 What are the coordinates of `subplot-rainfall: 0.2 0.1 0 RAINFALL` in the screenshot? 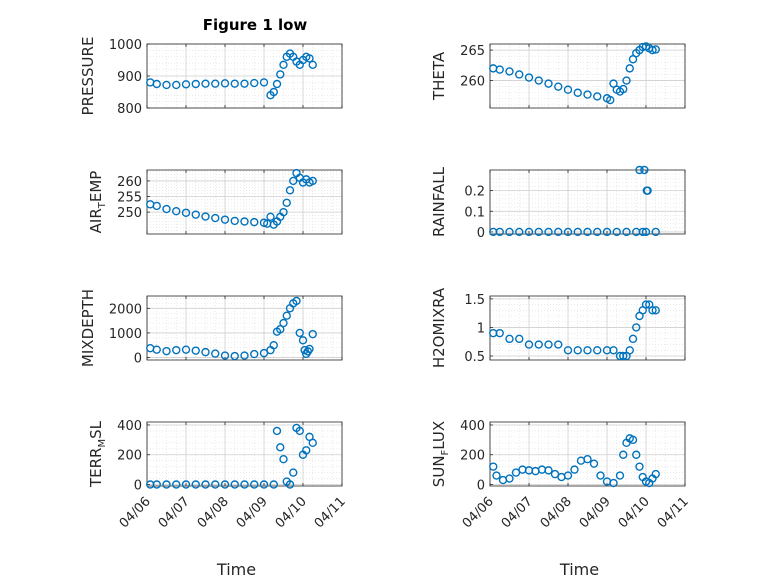 It's located at (558, 203).